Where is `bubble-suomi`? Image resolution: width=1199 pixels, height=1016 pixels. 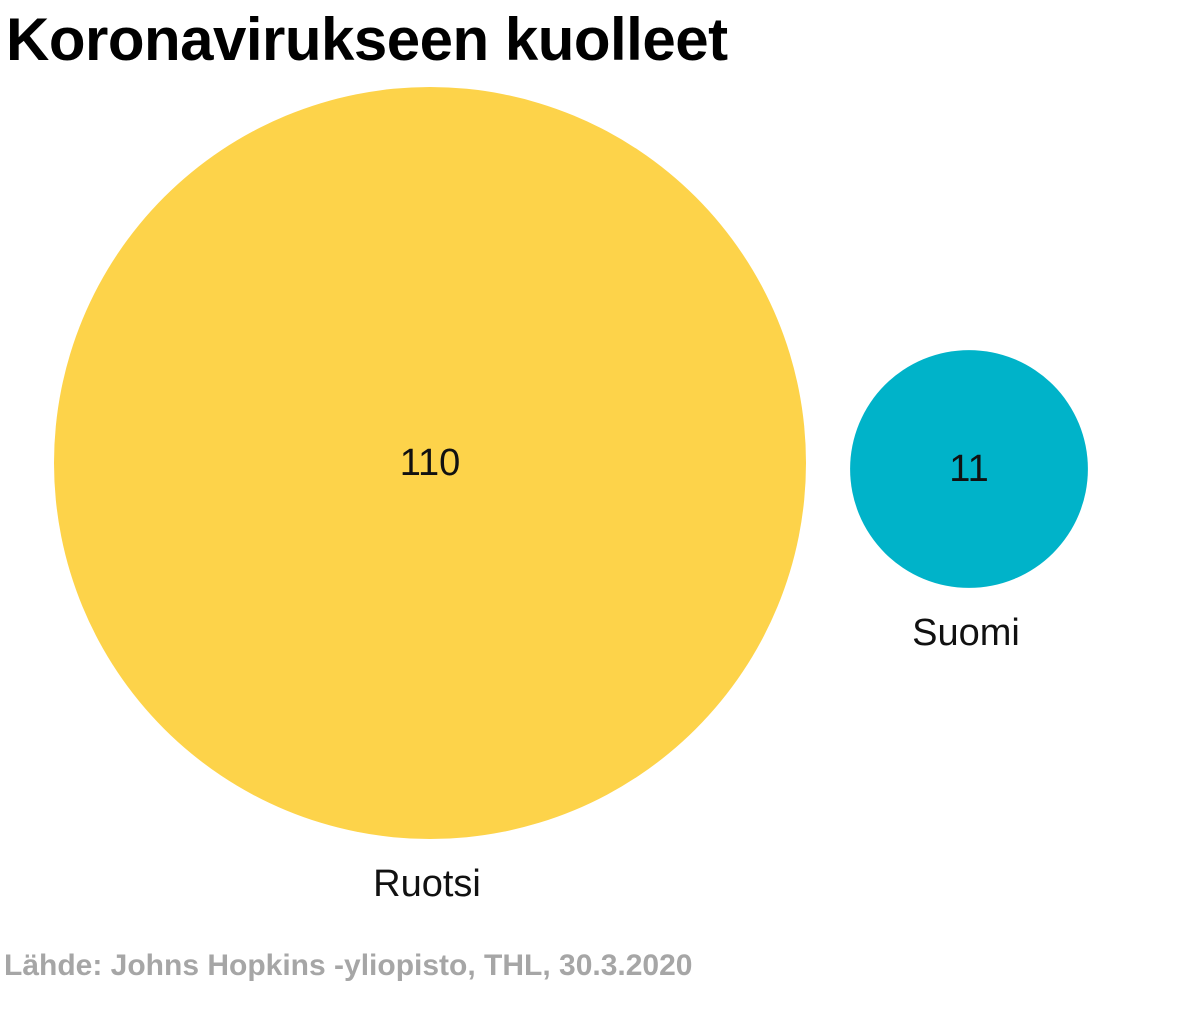 bubble-suomi is located at coordinates (969, 469).